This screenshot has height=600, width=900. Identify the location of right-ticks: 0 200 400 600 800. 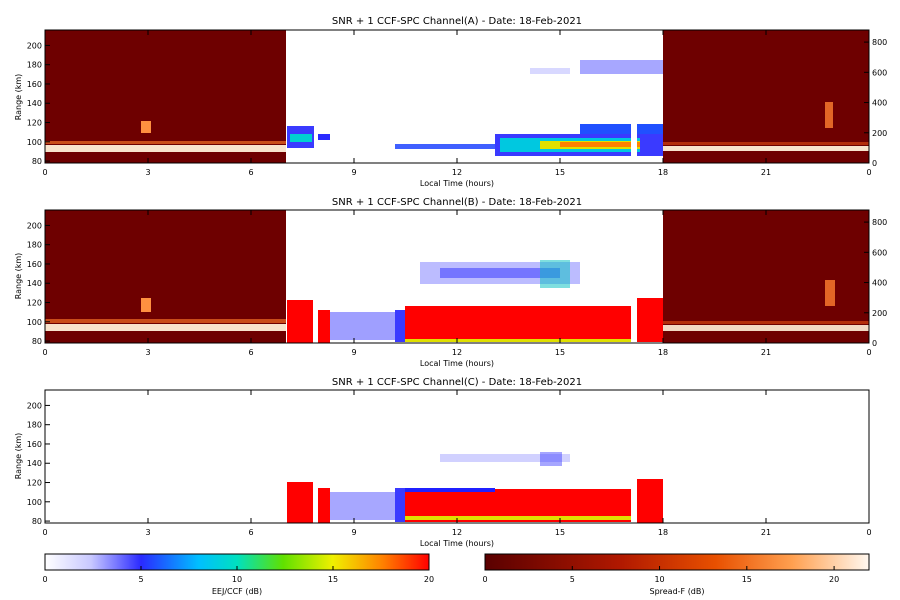
(875, 103).